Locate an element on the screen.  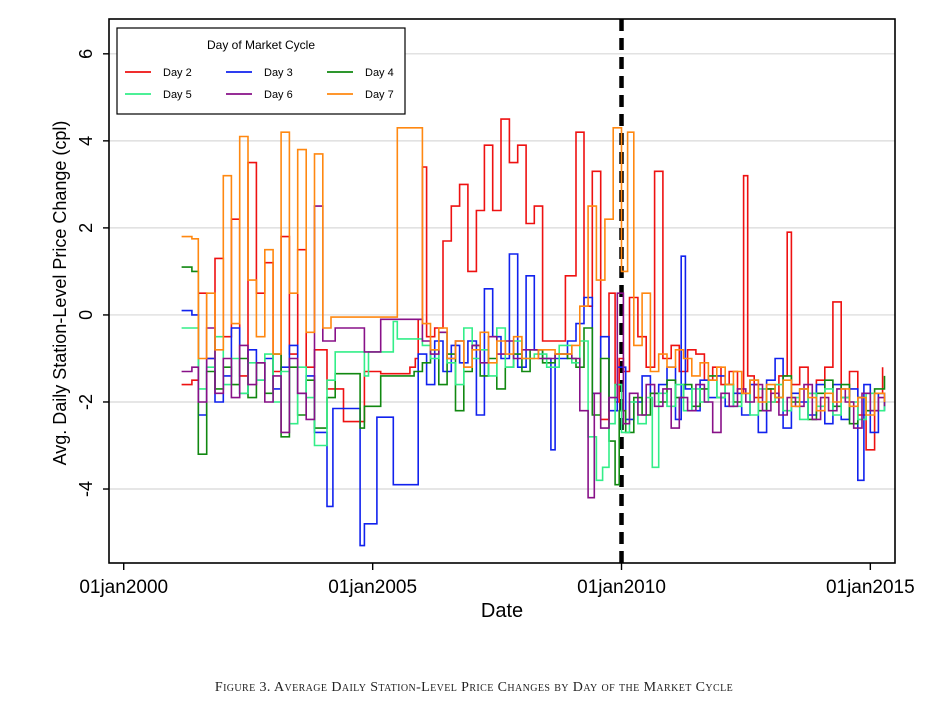
legend-item: Day 5 is located at coordinates (158, 95).